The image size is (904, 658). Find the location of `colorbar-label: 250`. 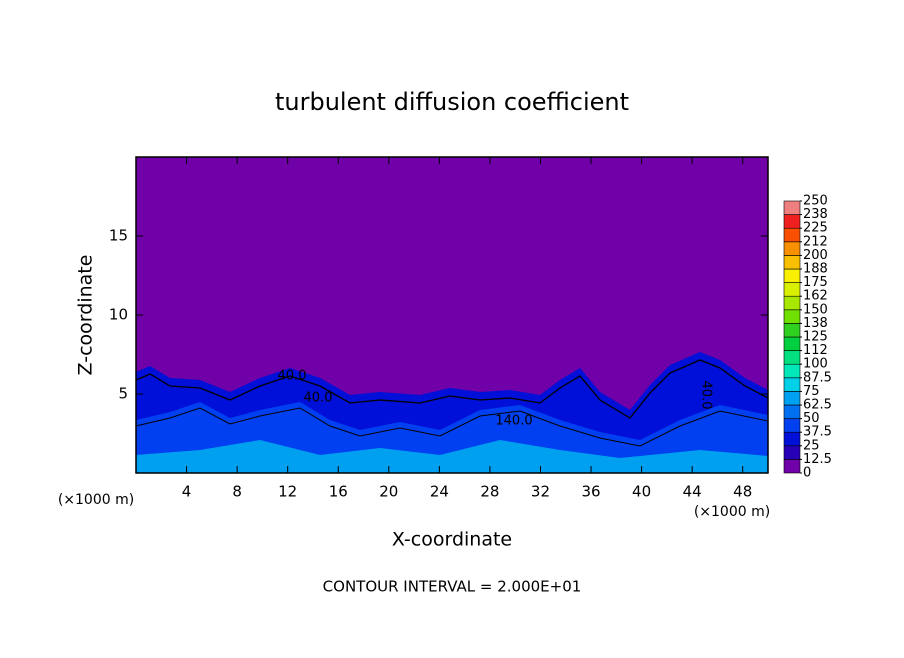

colorbar-label: 250 is located at coordinates (815, 201).